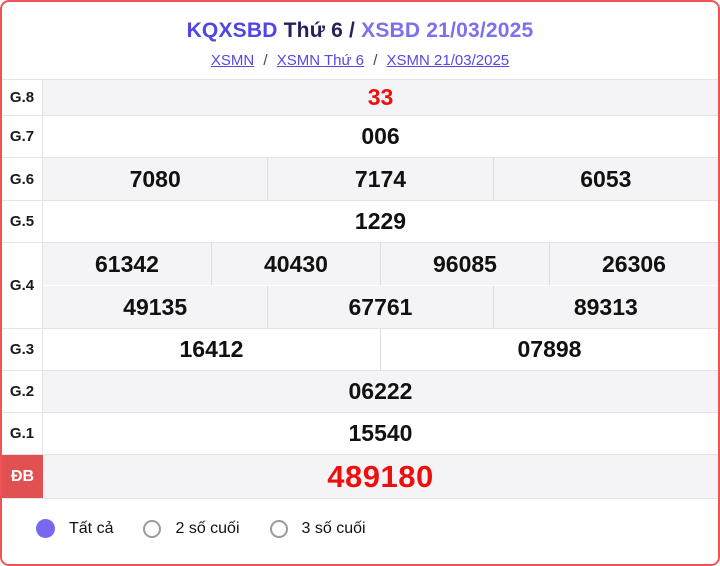 This screenshot has height=566, width=720. I want to click on prize-values: 06222, so click(380, 391).